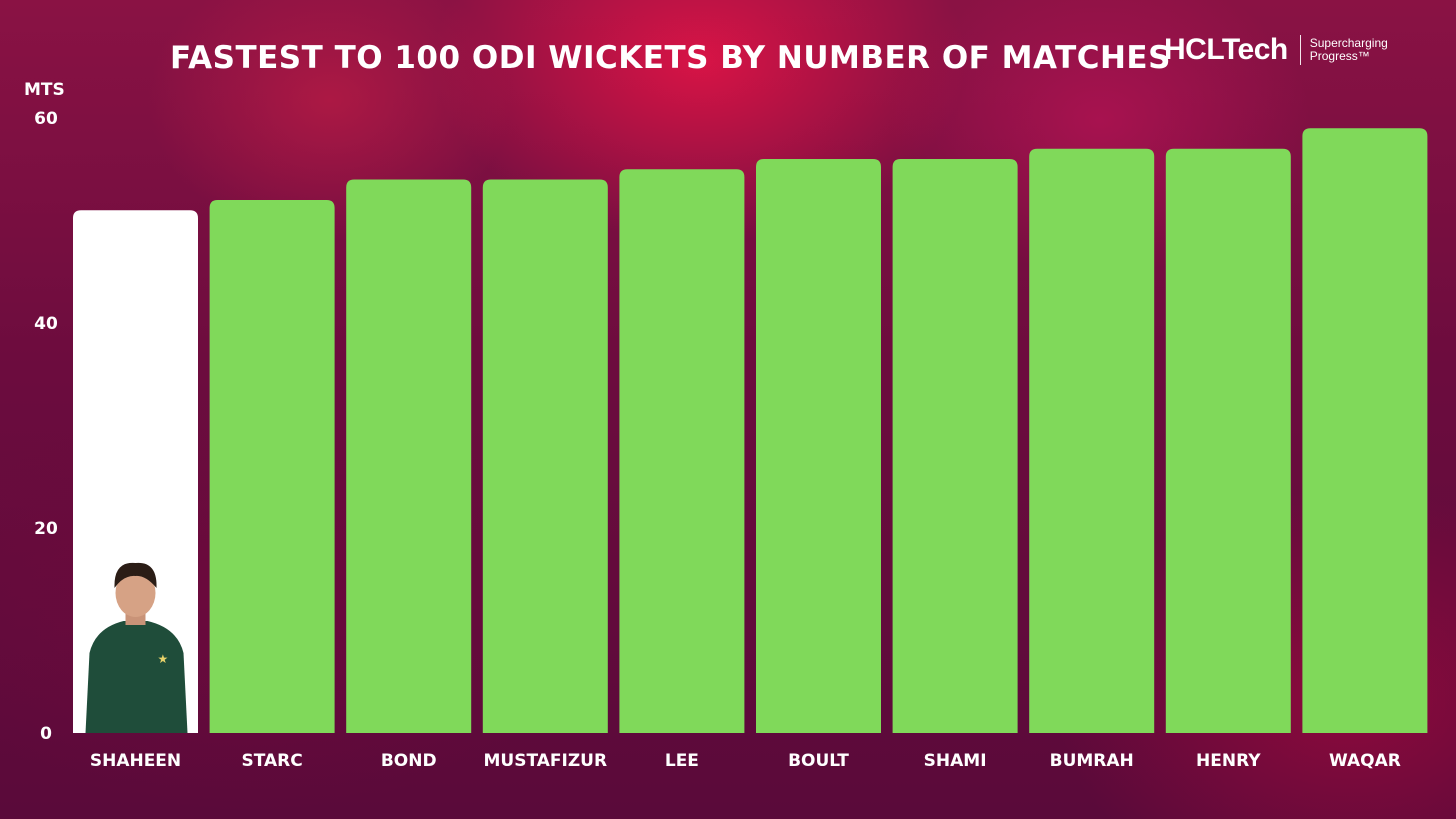 This screenshot has width=1456, height=819. What do you see at coordinates (682, 761) in the screenshot?
I see `x-tick-label: LEE` at bounding box center [682, 761].